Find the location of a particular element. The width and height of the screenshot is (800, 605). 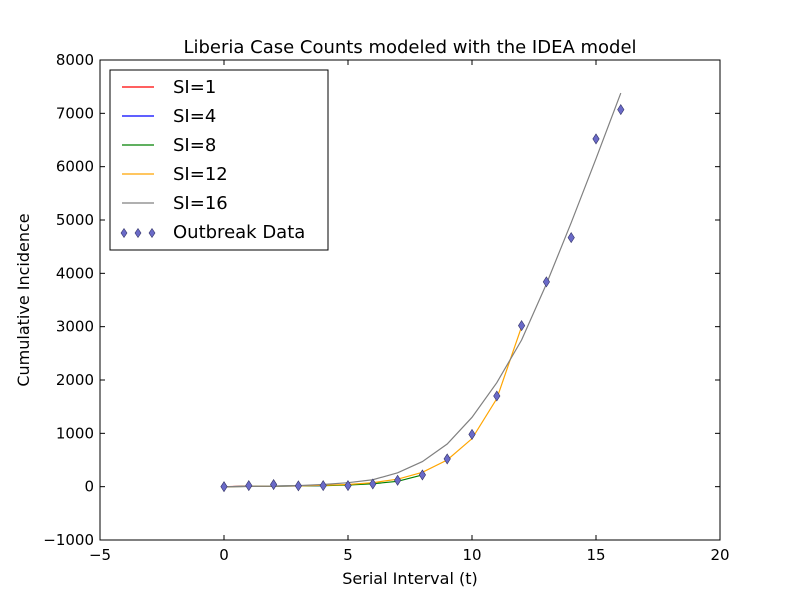

legend-label-outbreak-data: Outbreak Data is located at coordinates (239, 232).